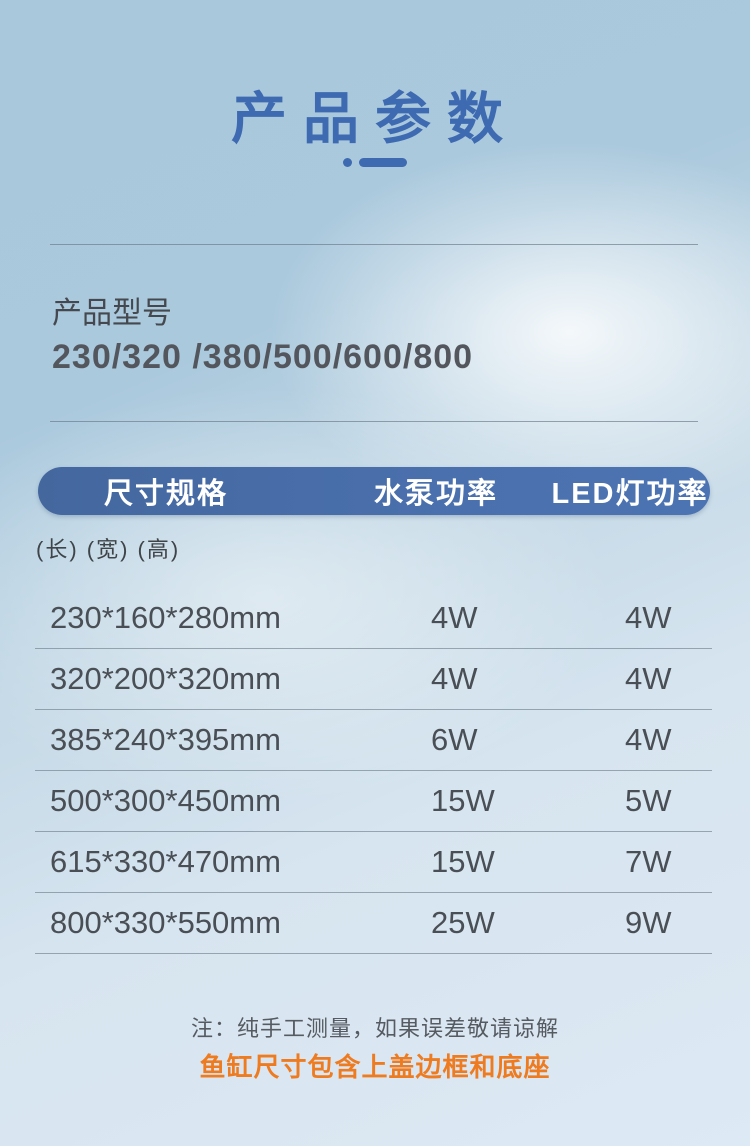 The height and width of the screenshot is (1146, 750). I want to click on cell-size: 500*300*450mm, so click(165, 800).